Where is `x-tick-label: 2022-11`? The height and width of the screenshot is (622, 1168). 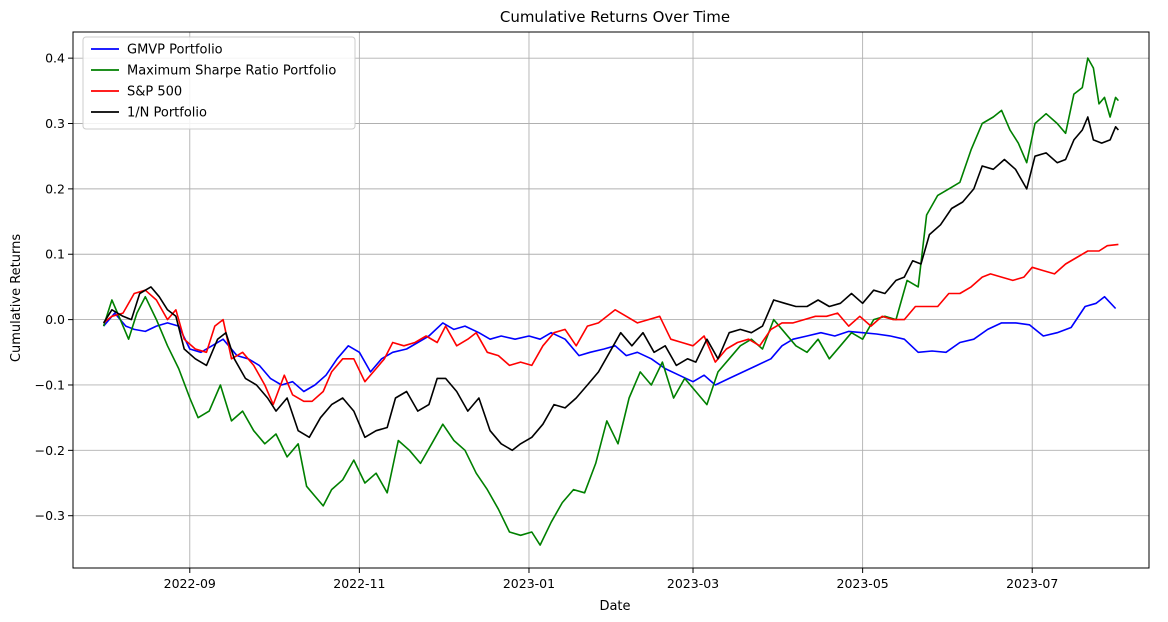
x-tick-label: 2022-11 is located at coordinates (359, 583).